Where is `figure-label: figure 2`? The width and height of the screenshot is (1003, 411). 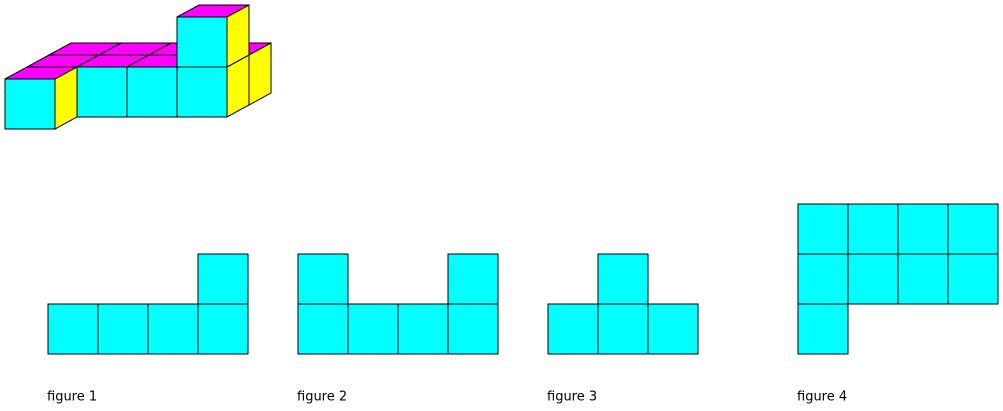
figure-label: figure 2 is located at coordinates (322, 397).